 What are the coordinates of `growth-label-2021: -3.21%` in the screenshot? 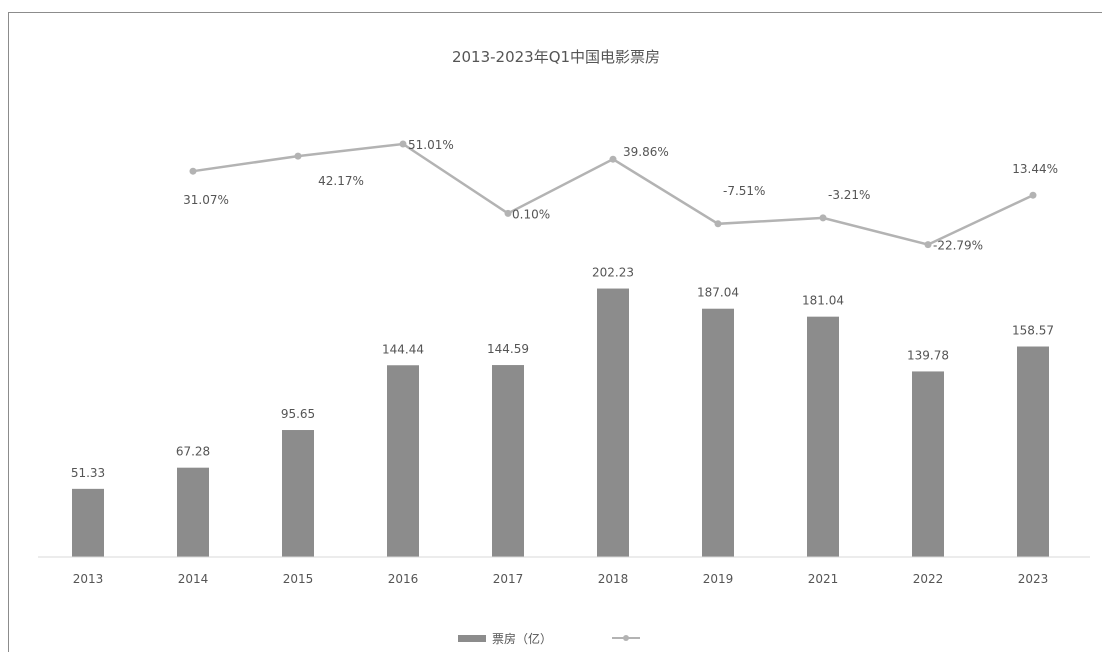 It's located at (849, 195).